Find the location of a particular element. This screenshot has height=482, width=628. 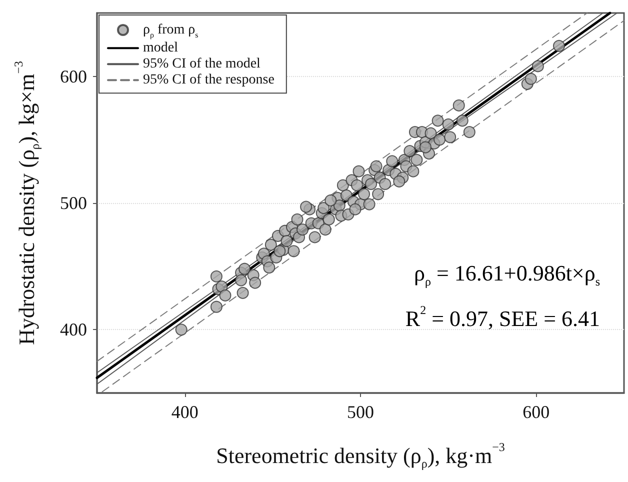

y-tick-label: 500 is located at coordinates (73, 203).